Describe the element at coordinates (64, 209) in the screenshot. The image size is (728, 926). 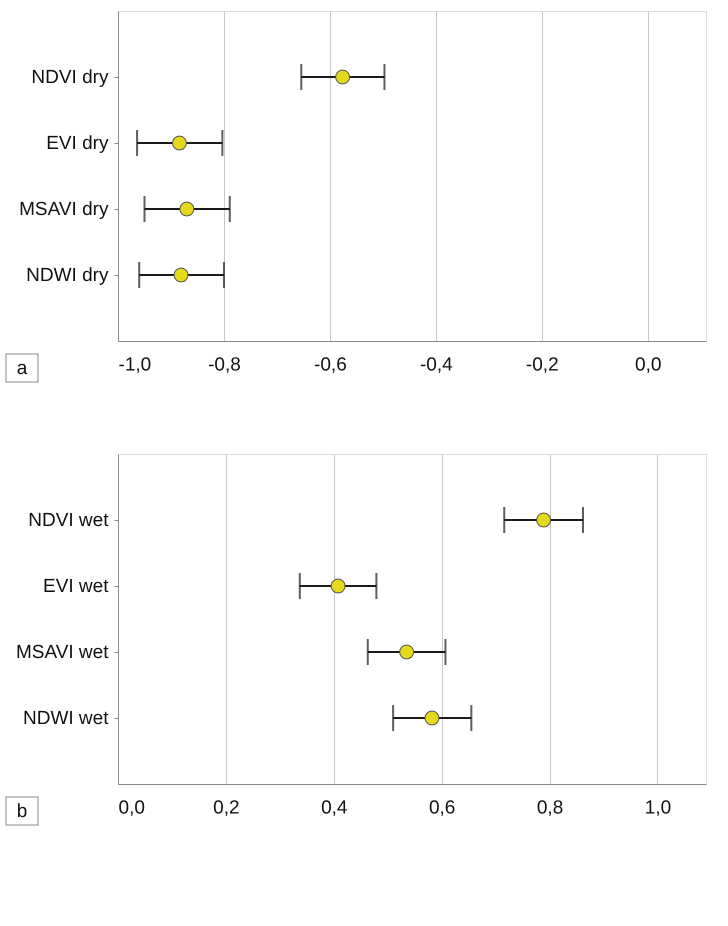
I see `y-tick-label: MSAVI dry` at that location.